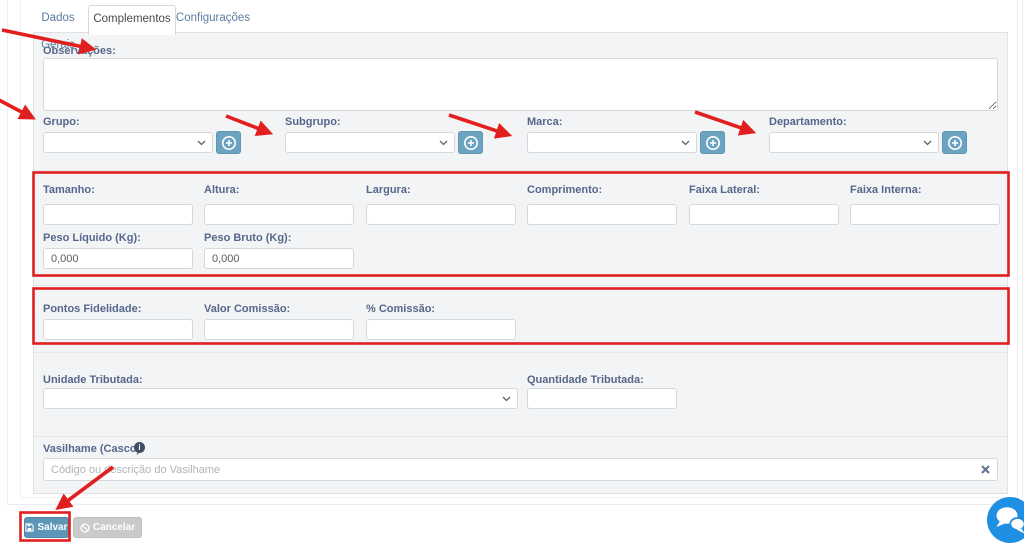 The image size is (1024, 543). I want to click on peso-liquido-label: Peso Líquido (Kg):, so click(92, 238).